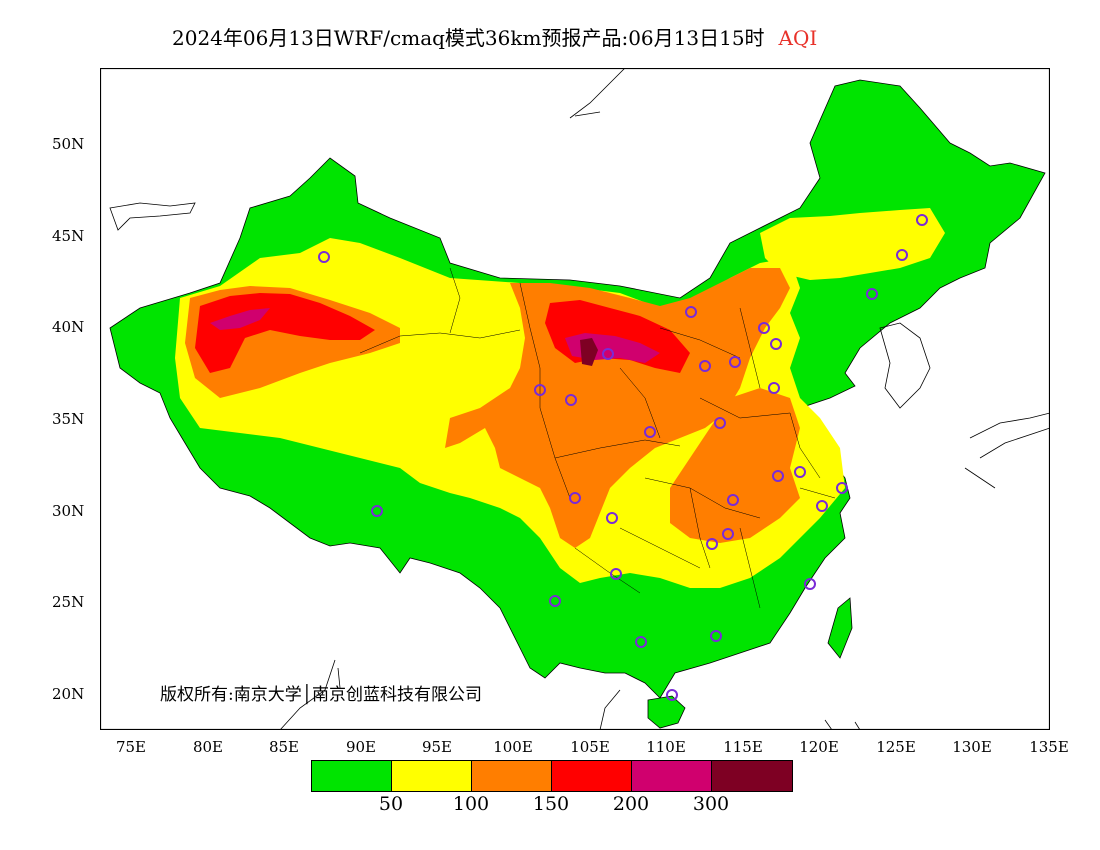 This screenshot has width=1100, height=850. I want to click on colorbar-swatch-hazardous, so click(752, 776).